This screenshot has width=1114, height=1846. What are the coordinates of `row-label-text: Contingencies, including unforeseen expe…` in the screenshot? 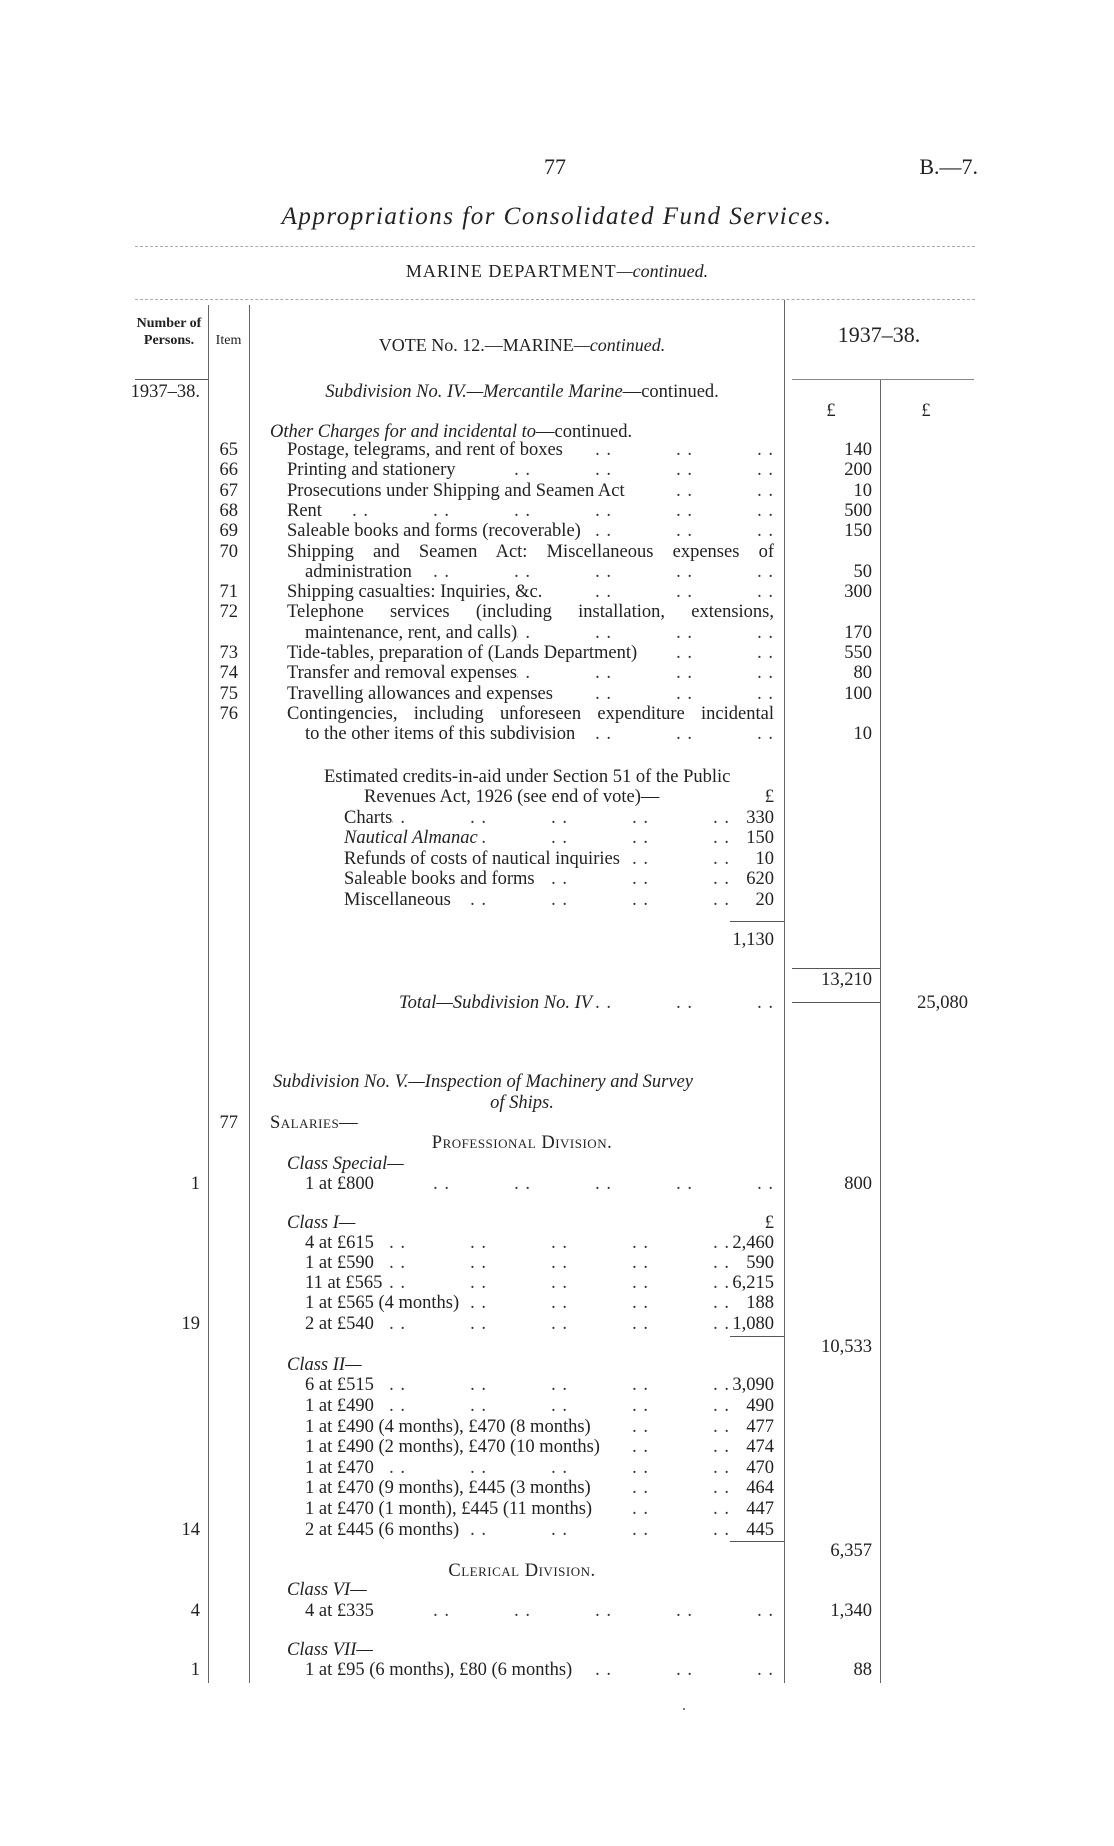 It's located at (530, 714).